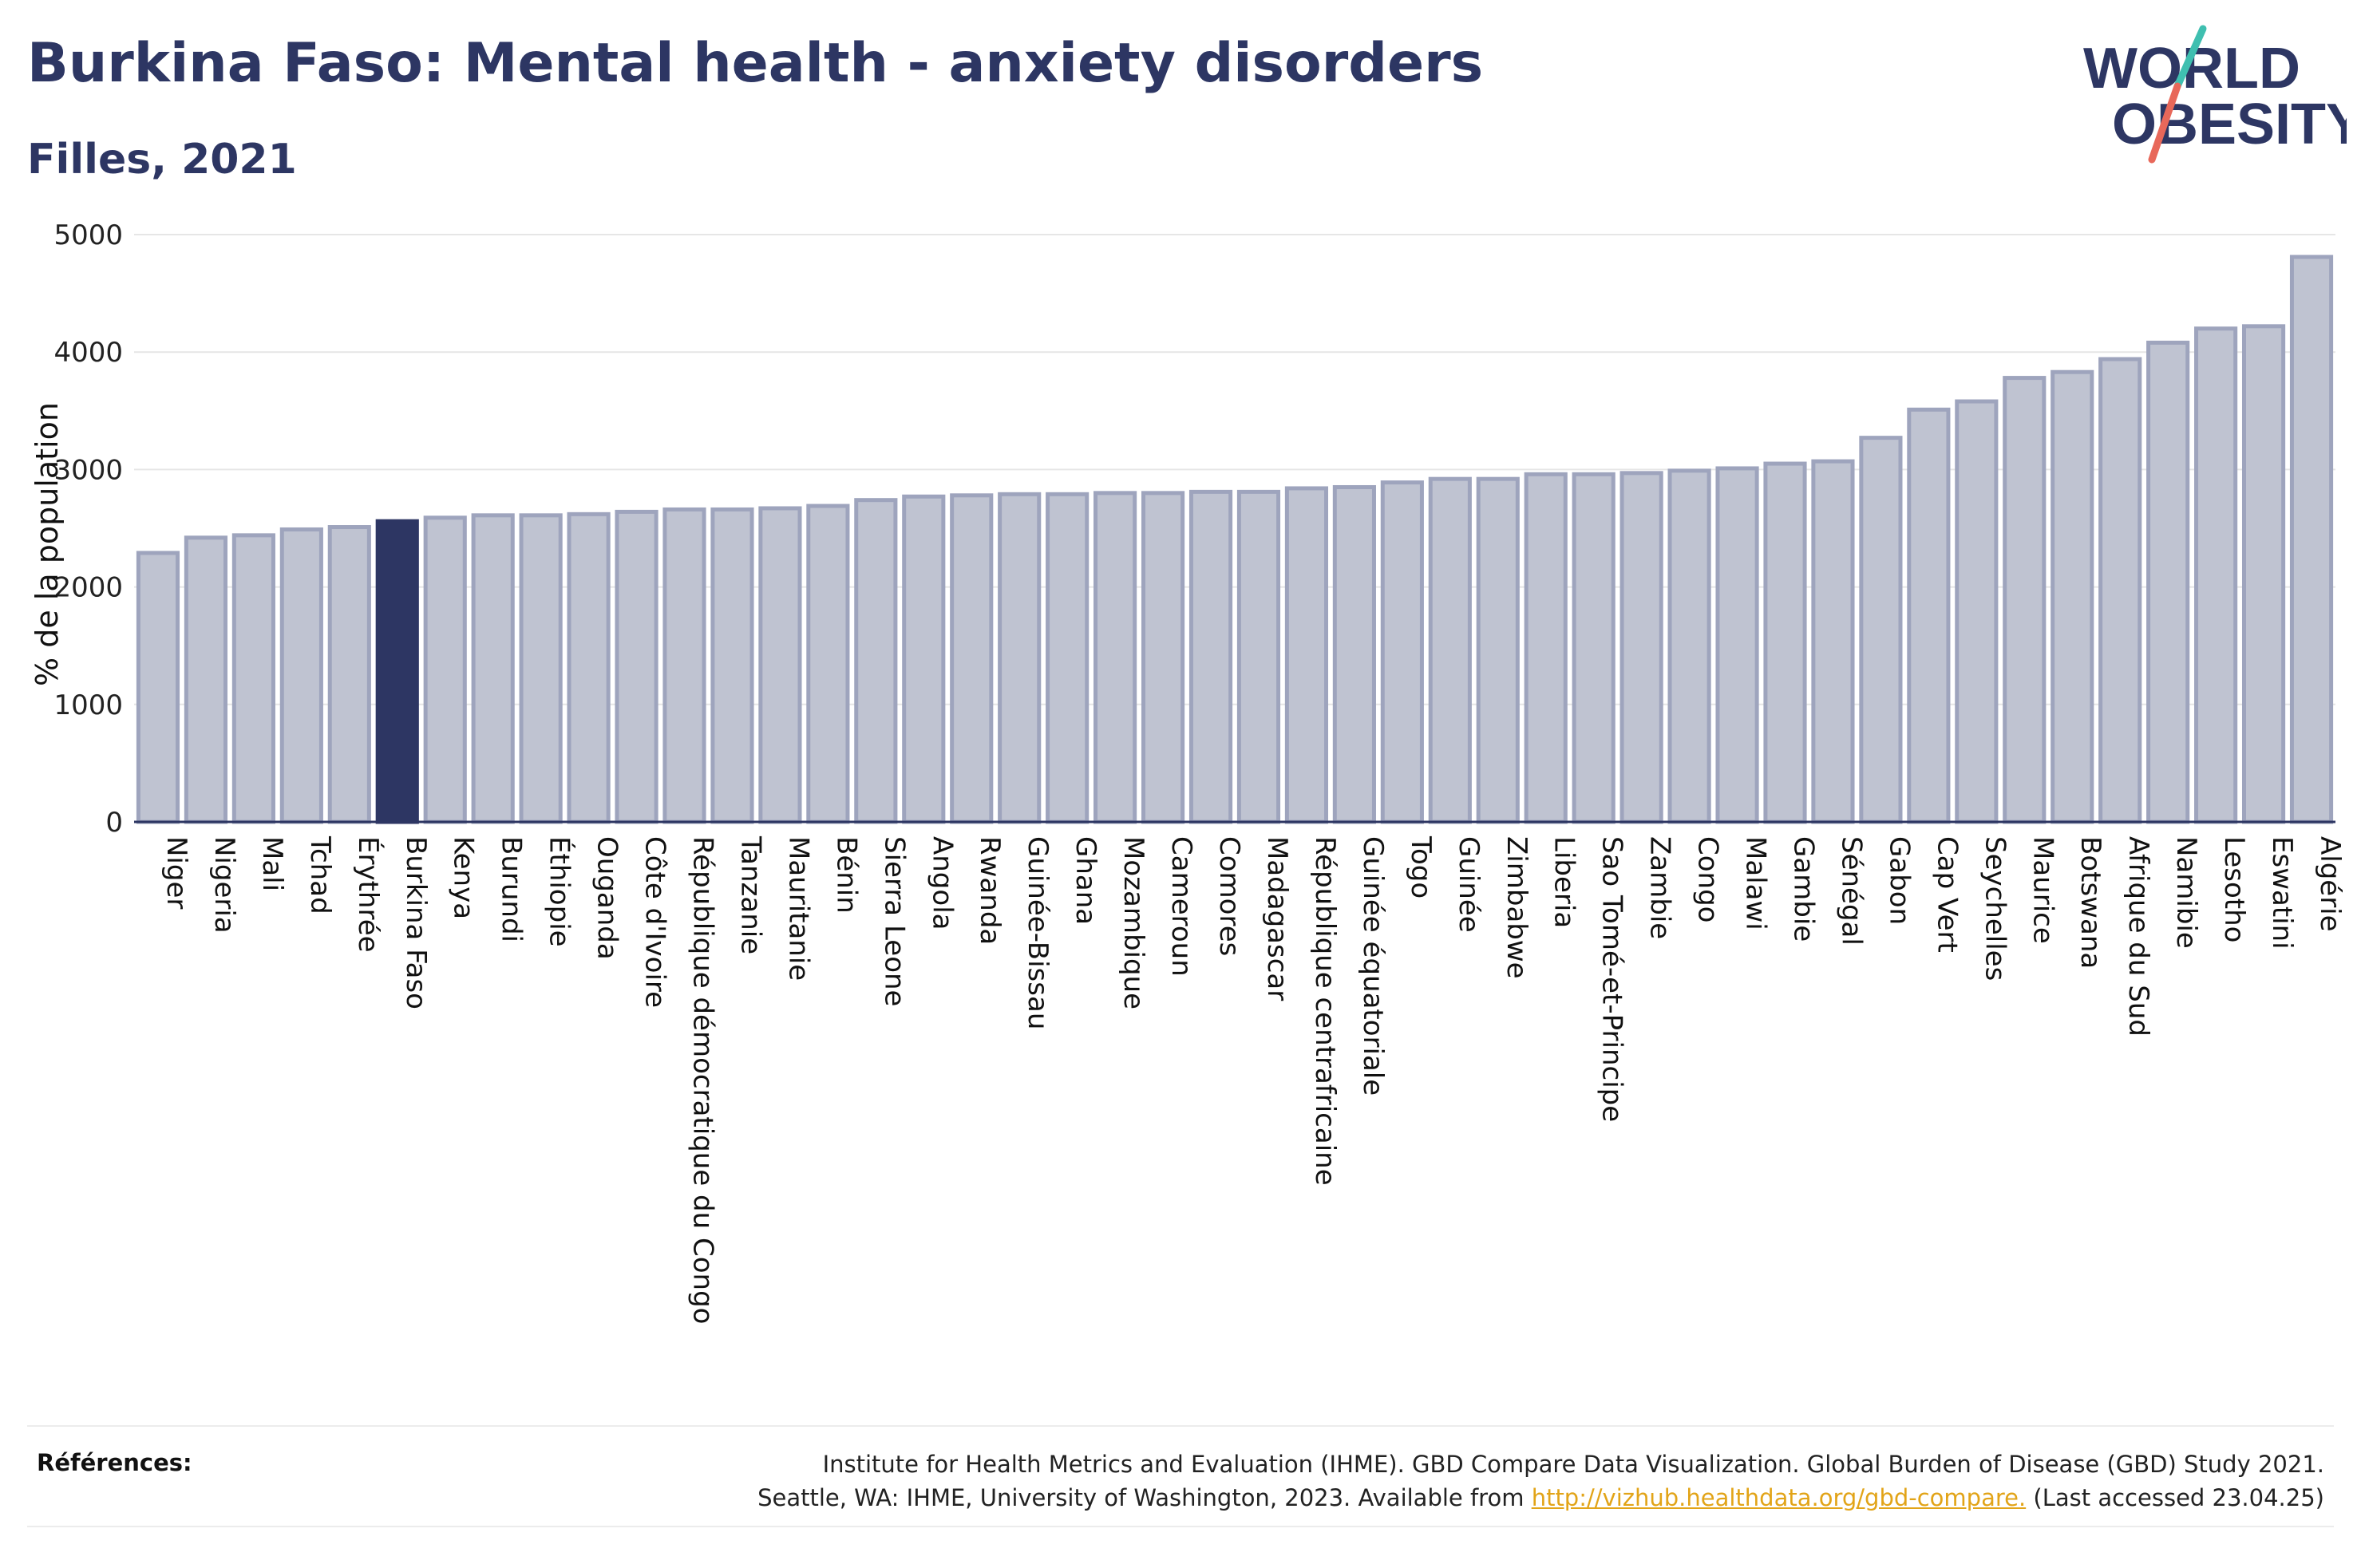  Describe the element at coordinates (2178, 1497) in the screenshot. I see `references-line2-suffix: (Last accessed 23.04.25)` at that location.